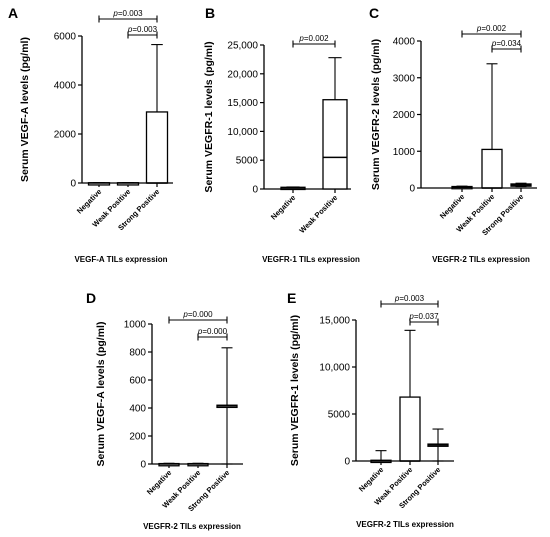  What do you see at coordinates (13, 13) in the screenshot?
I see `panel-letter: A` at bounding box center [13, 13].